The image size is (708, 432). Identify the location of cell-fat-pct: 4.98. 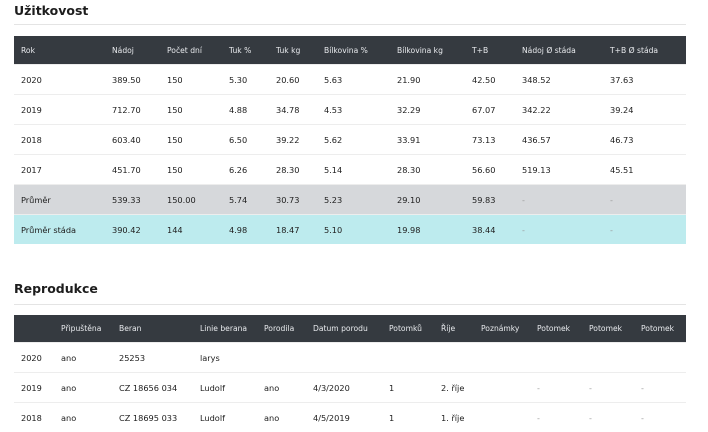
(245, 230).